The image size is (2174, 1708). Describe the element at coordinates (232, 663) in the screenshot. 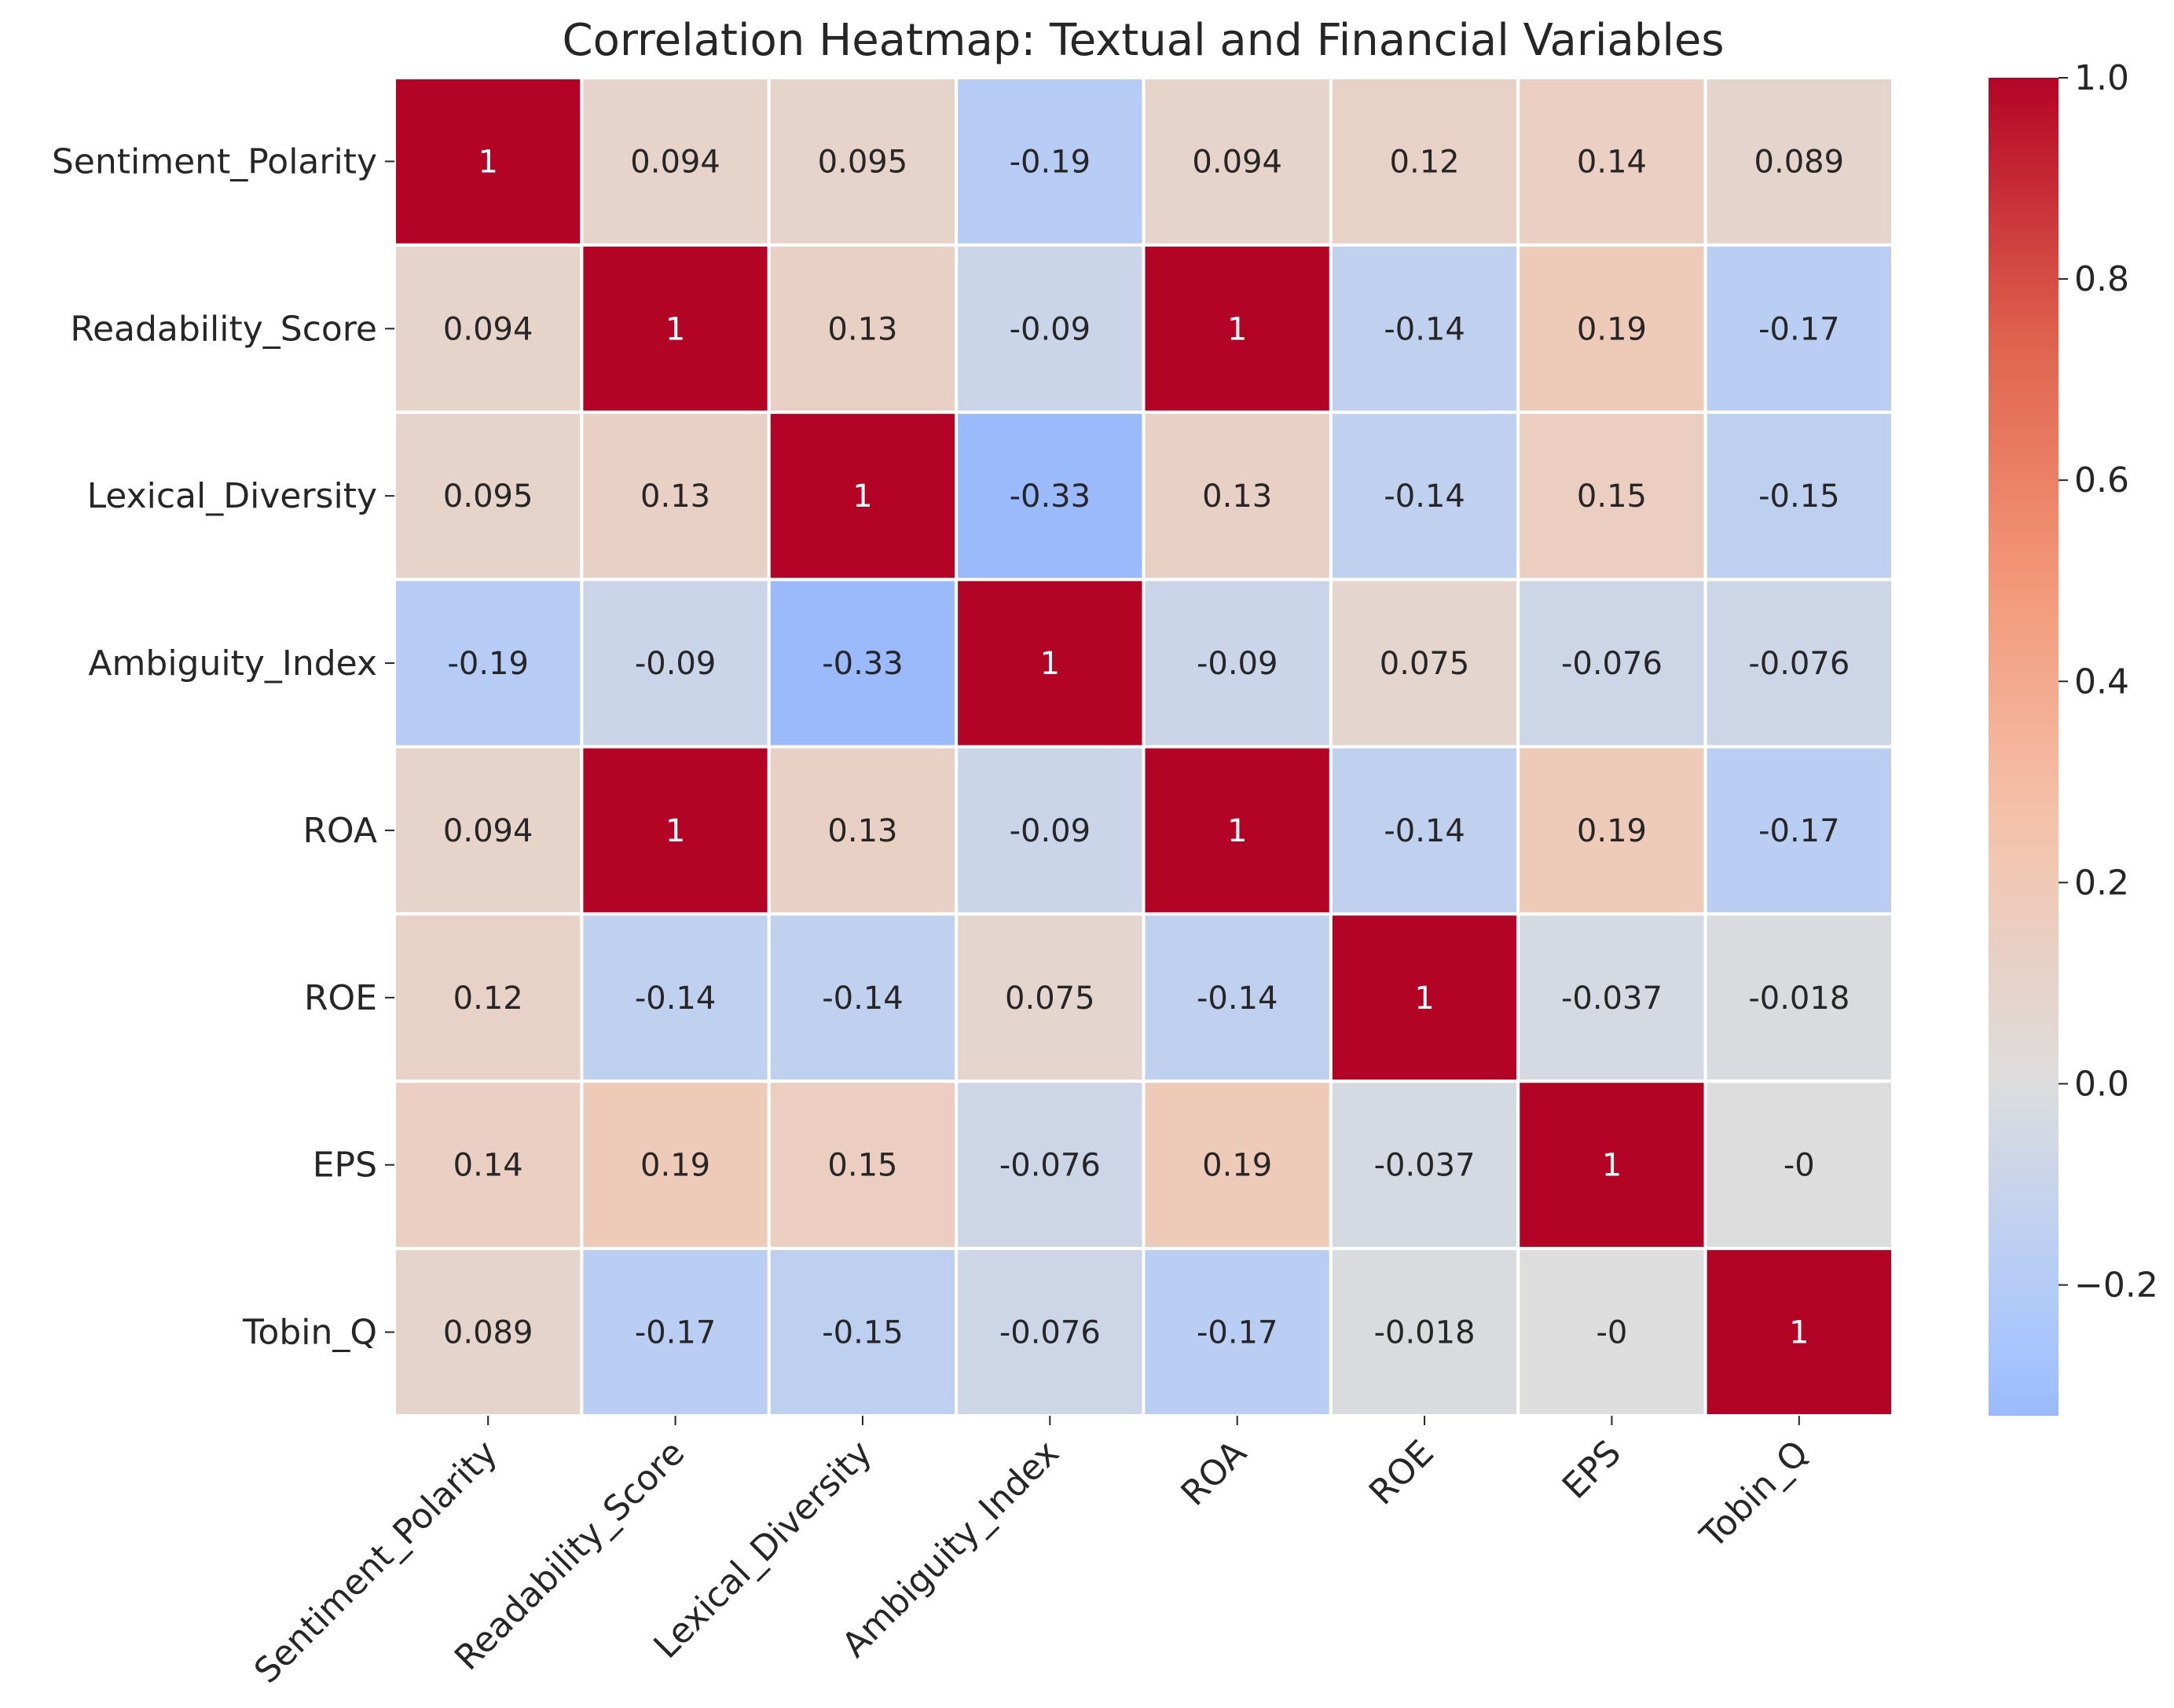

I see `y-tick-label: Ambiguity_Index` at that location.